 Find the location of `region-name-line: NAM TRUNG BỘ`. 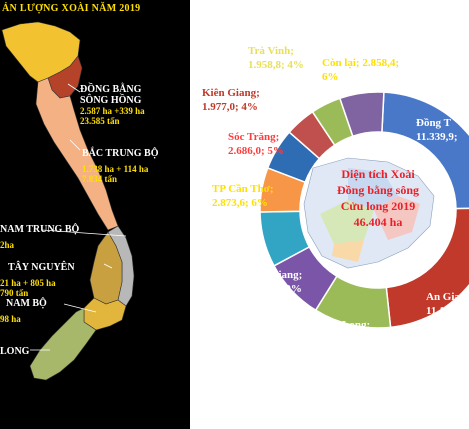

region-name-line: NAM TRUNG BỘ is located at coordinates (40, 229).